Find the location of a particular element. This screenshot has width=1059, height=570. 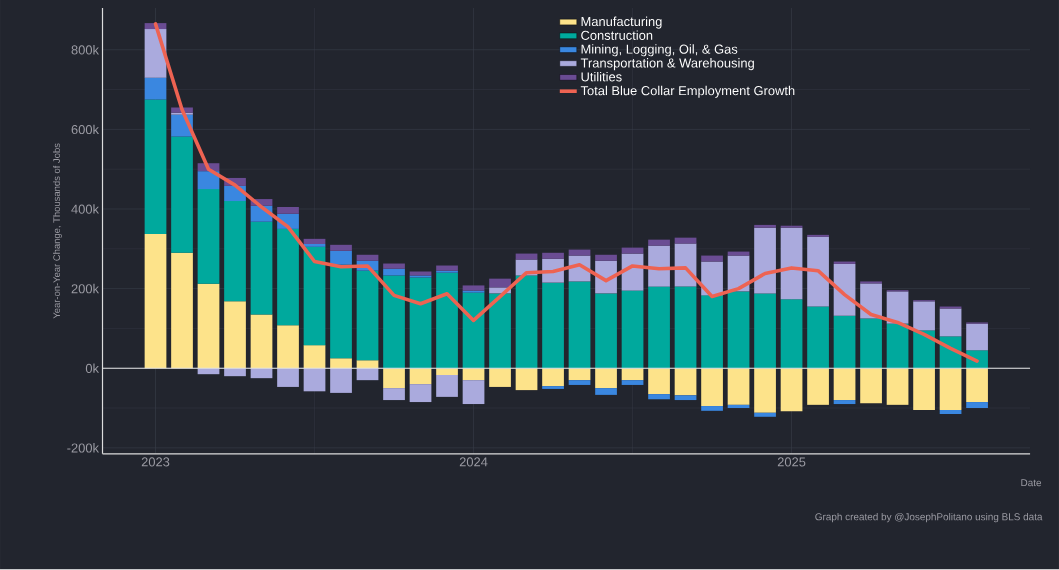

y-tick-label: -200k is located at coordinates (83, 448).